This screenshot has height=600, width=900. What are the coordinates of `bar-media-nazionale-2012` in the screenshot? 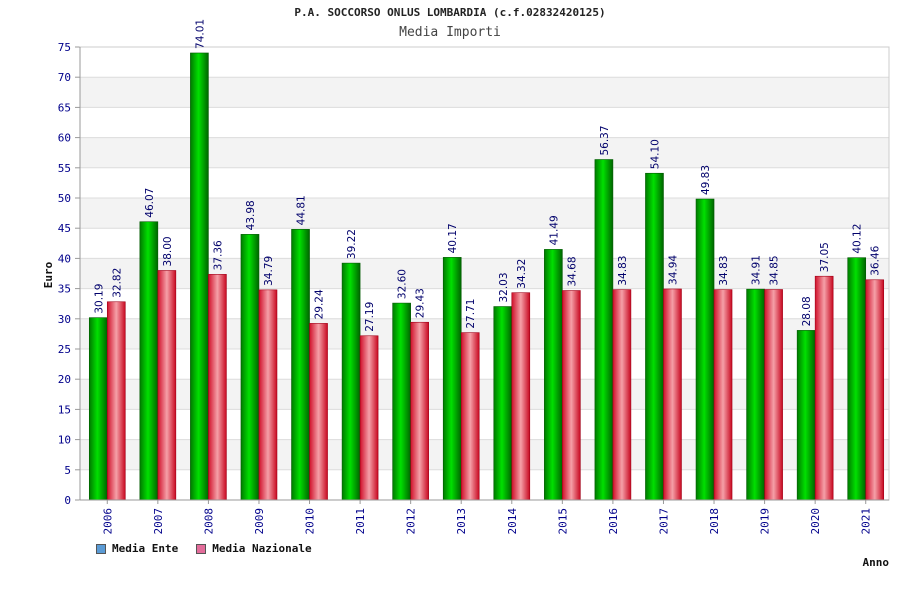 It's located at (419, 411).